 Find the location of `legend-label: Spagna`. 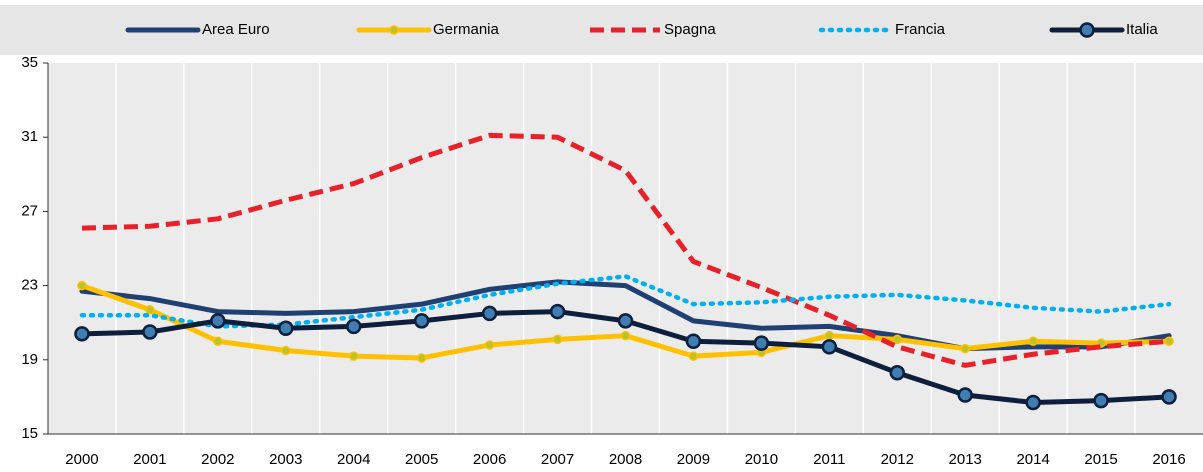

legend-label: Spagna is located at coordinates (690, 29).